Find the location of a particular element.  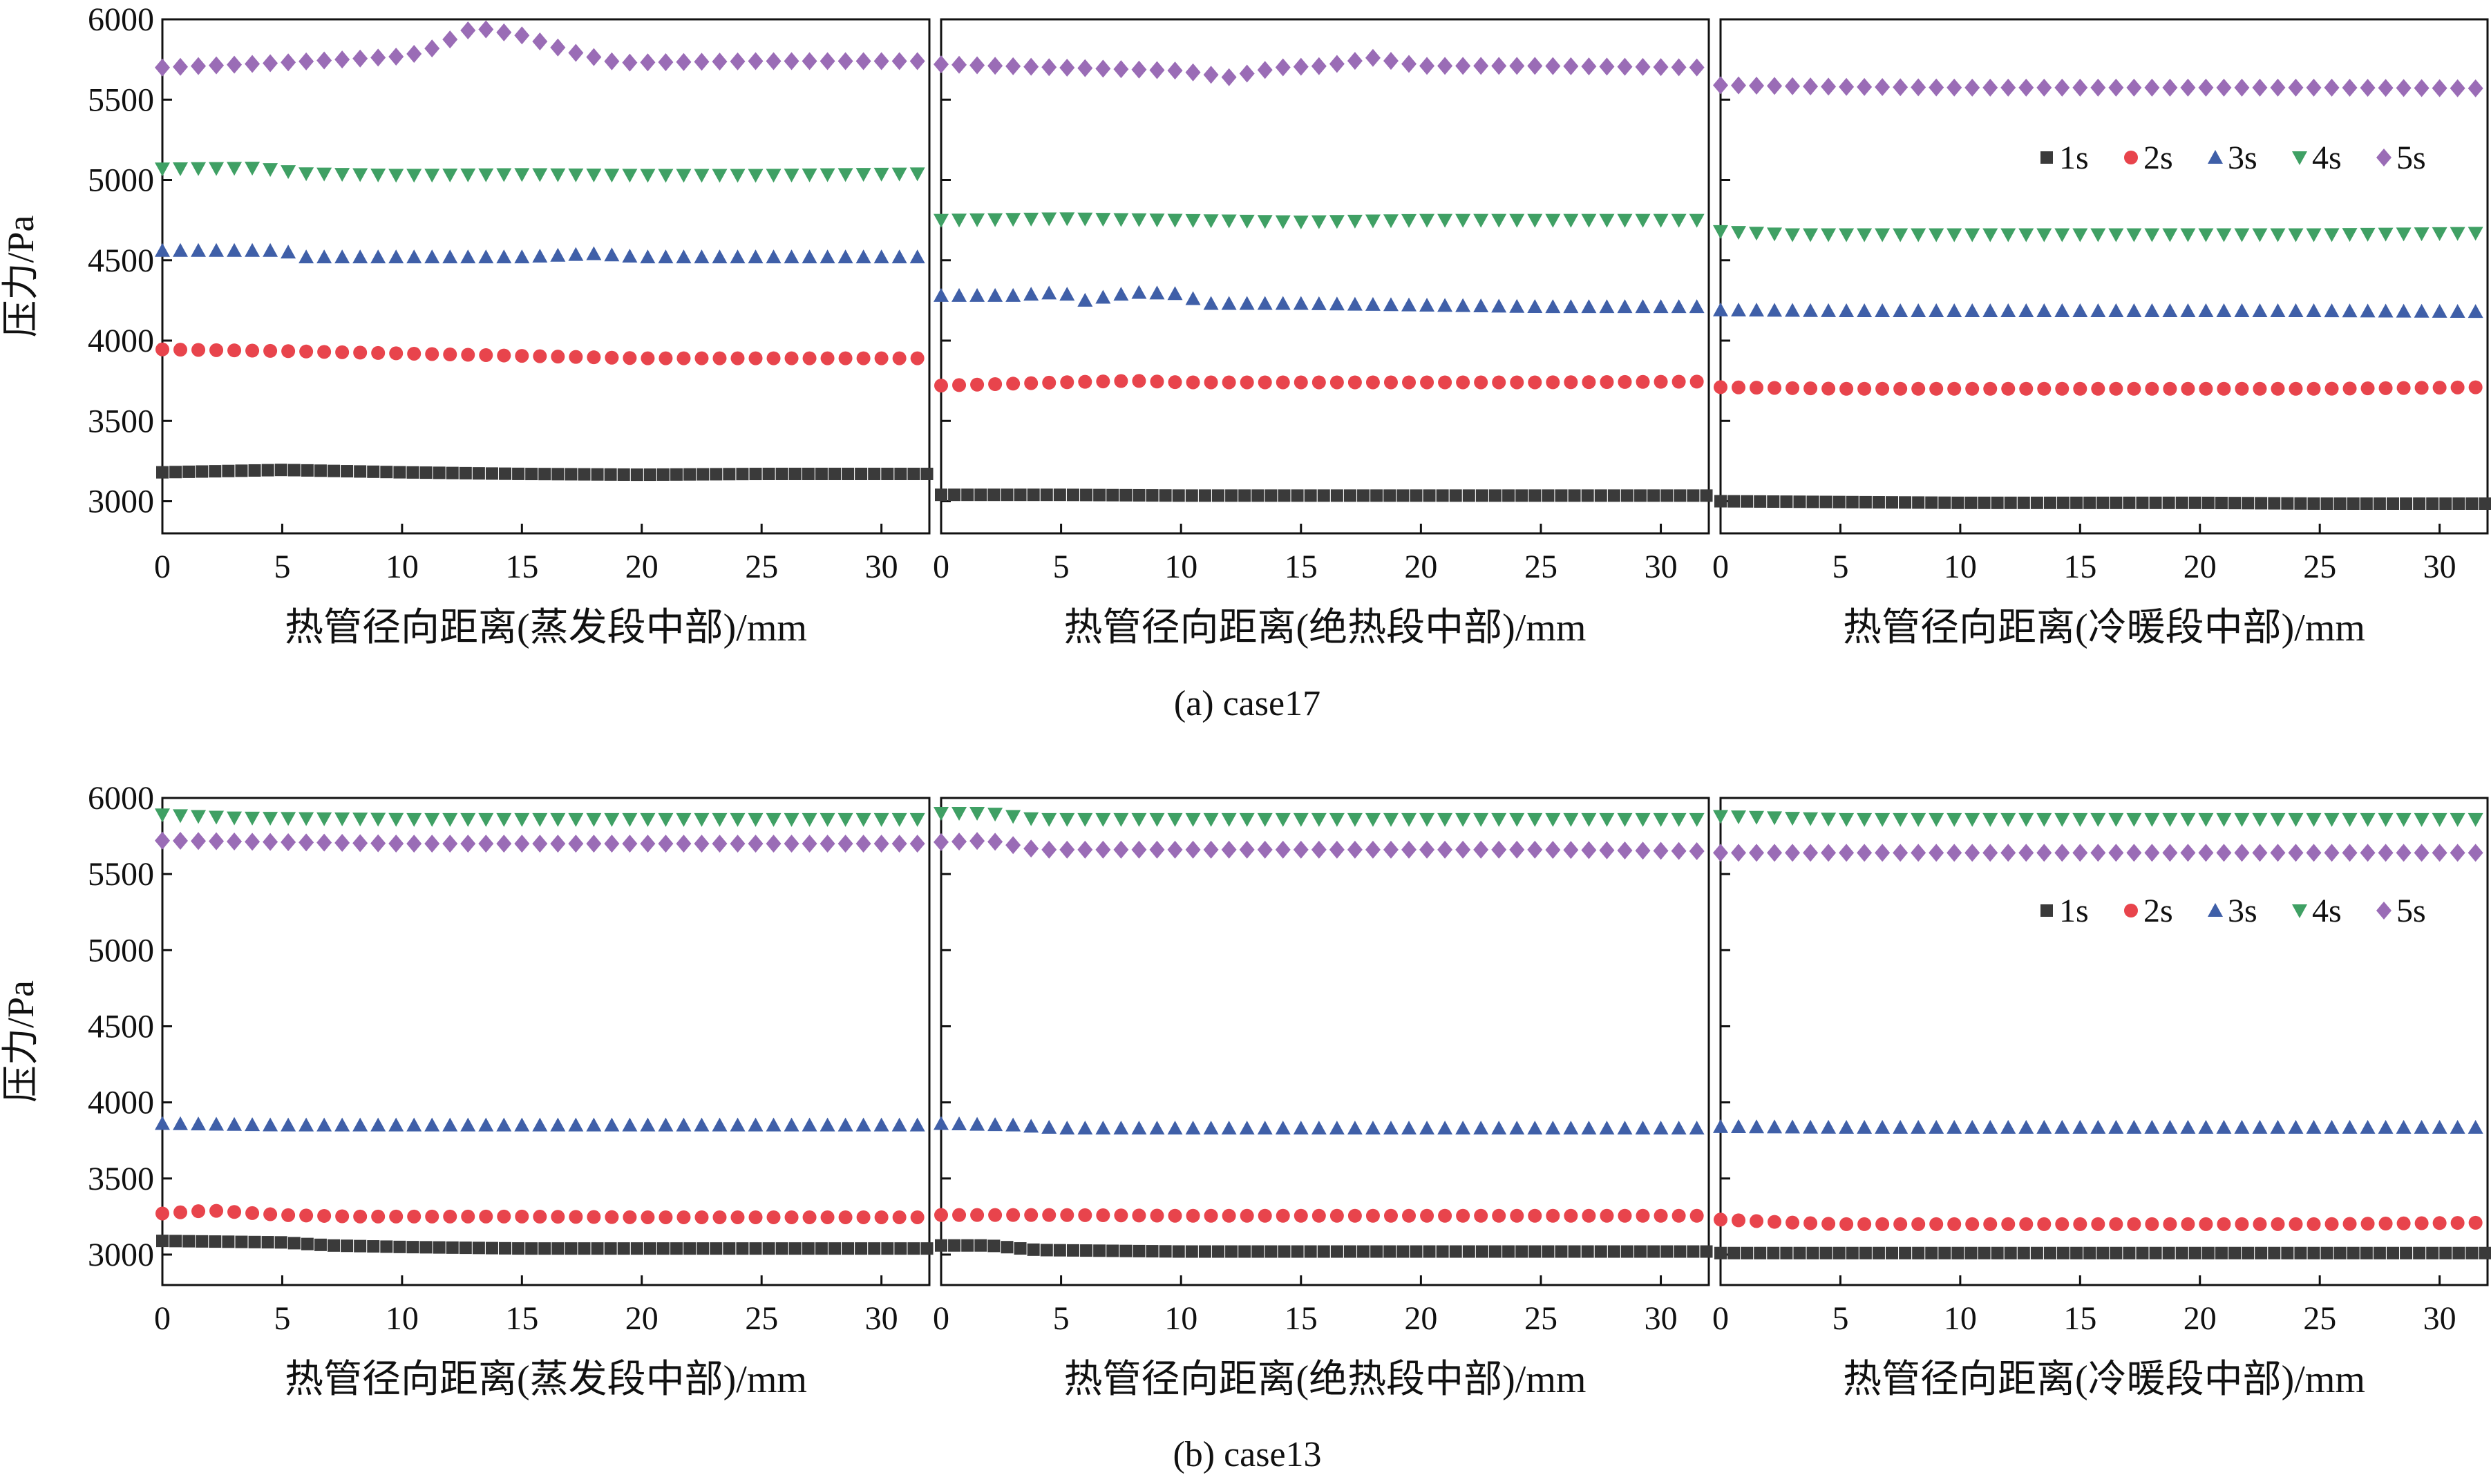

x-axis-label: 热管径向距离(蒸发段中部)/mm is located at coordinates (546, 1379).